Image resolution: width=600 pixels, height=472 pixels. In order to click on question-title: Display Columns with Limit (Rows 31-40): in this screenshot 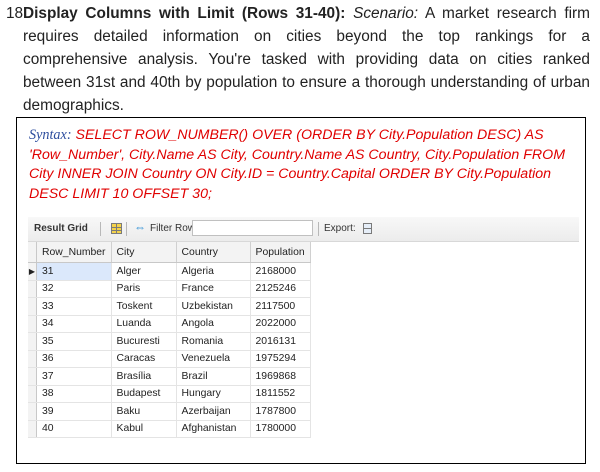, I will do `click(184, 13)`.